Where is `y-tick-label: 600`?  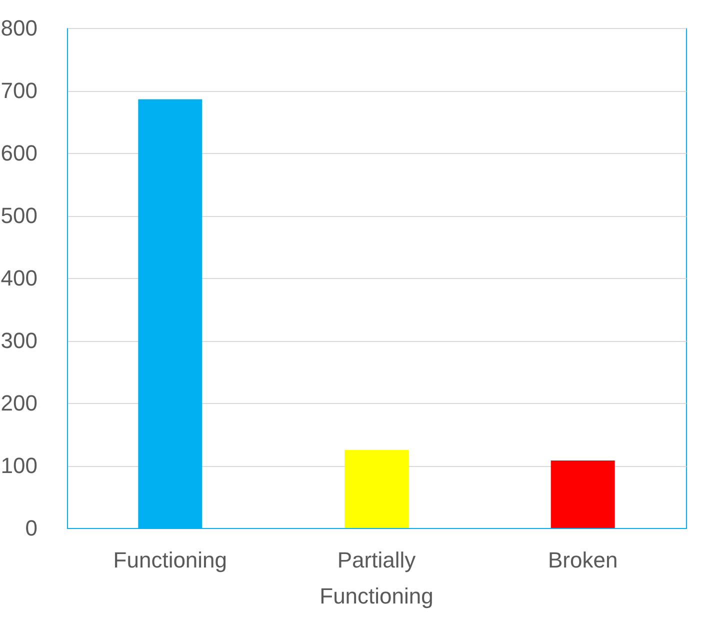
y-tick-label: 600 is located at coordinates (19, 153).